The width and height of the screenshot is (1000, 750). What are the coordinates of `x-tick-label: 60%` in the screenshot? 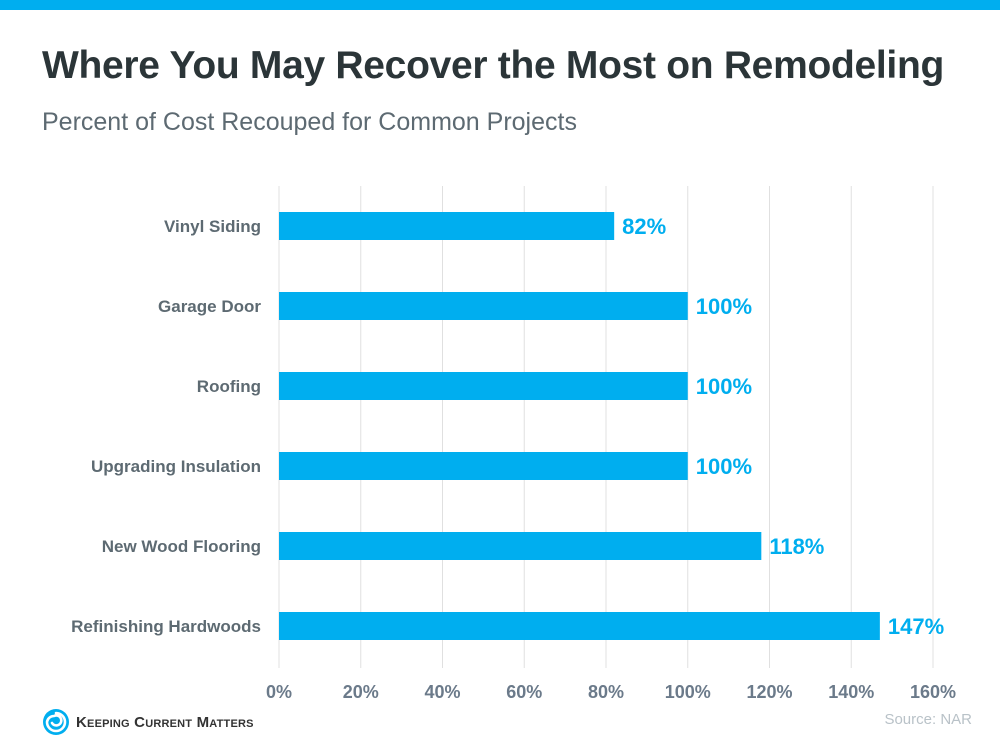 It's located at (524, 692).